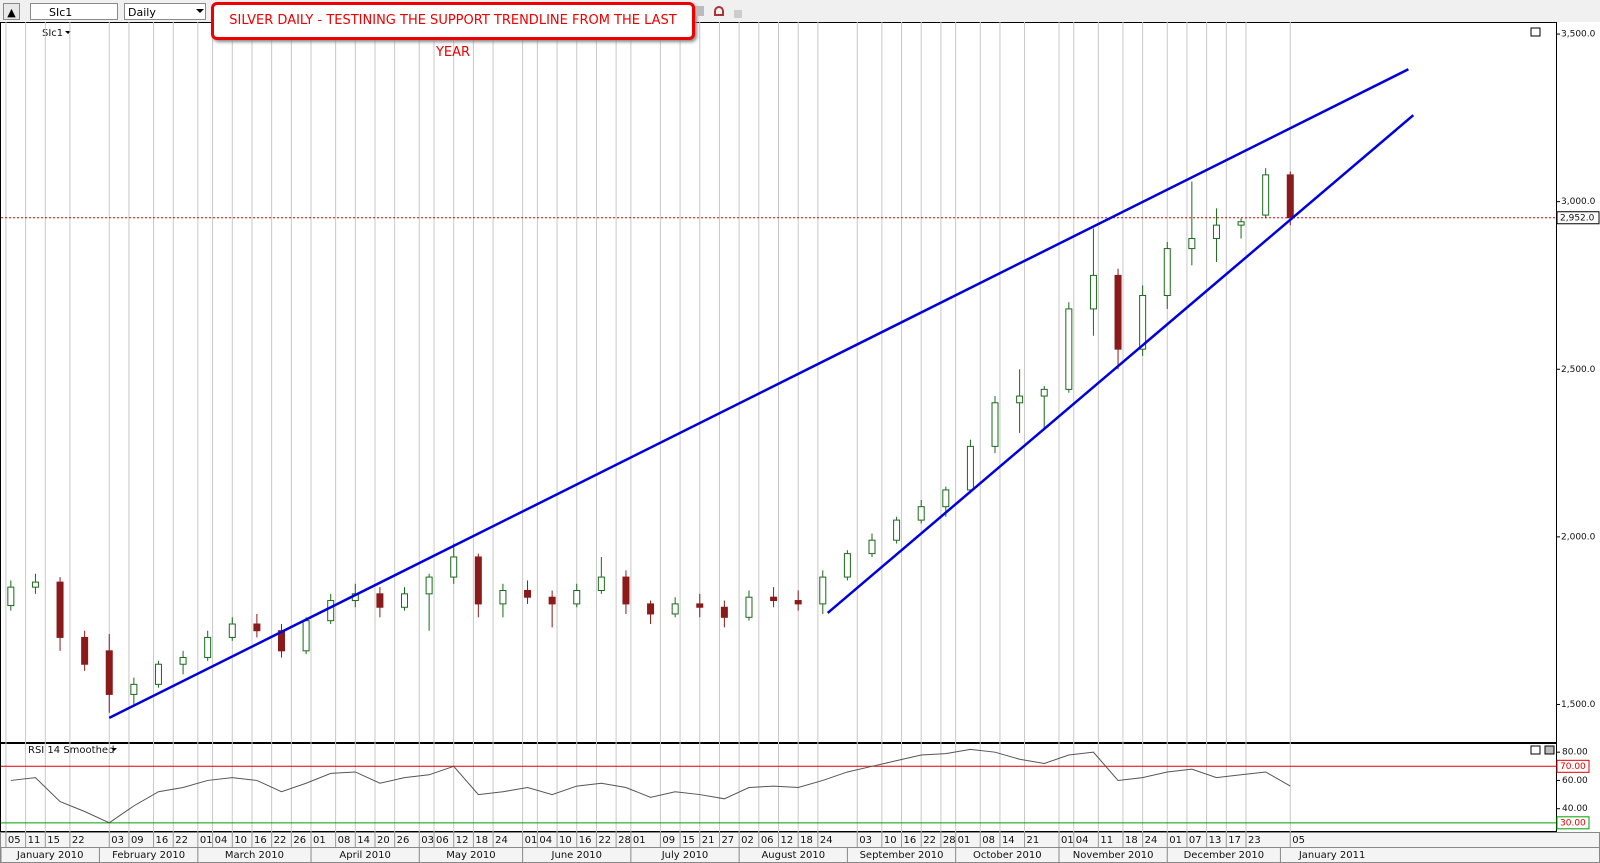 The height and width of the screenshot is (863, 1600). I want to click on month-label: June 2010, so click(576, 855).